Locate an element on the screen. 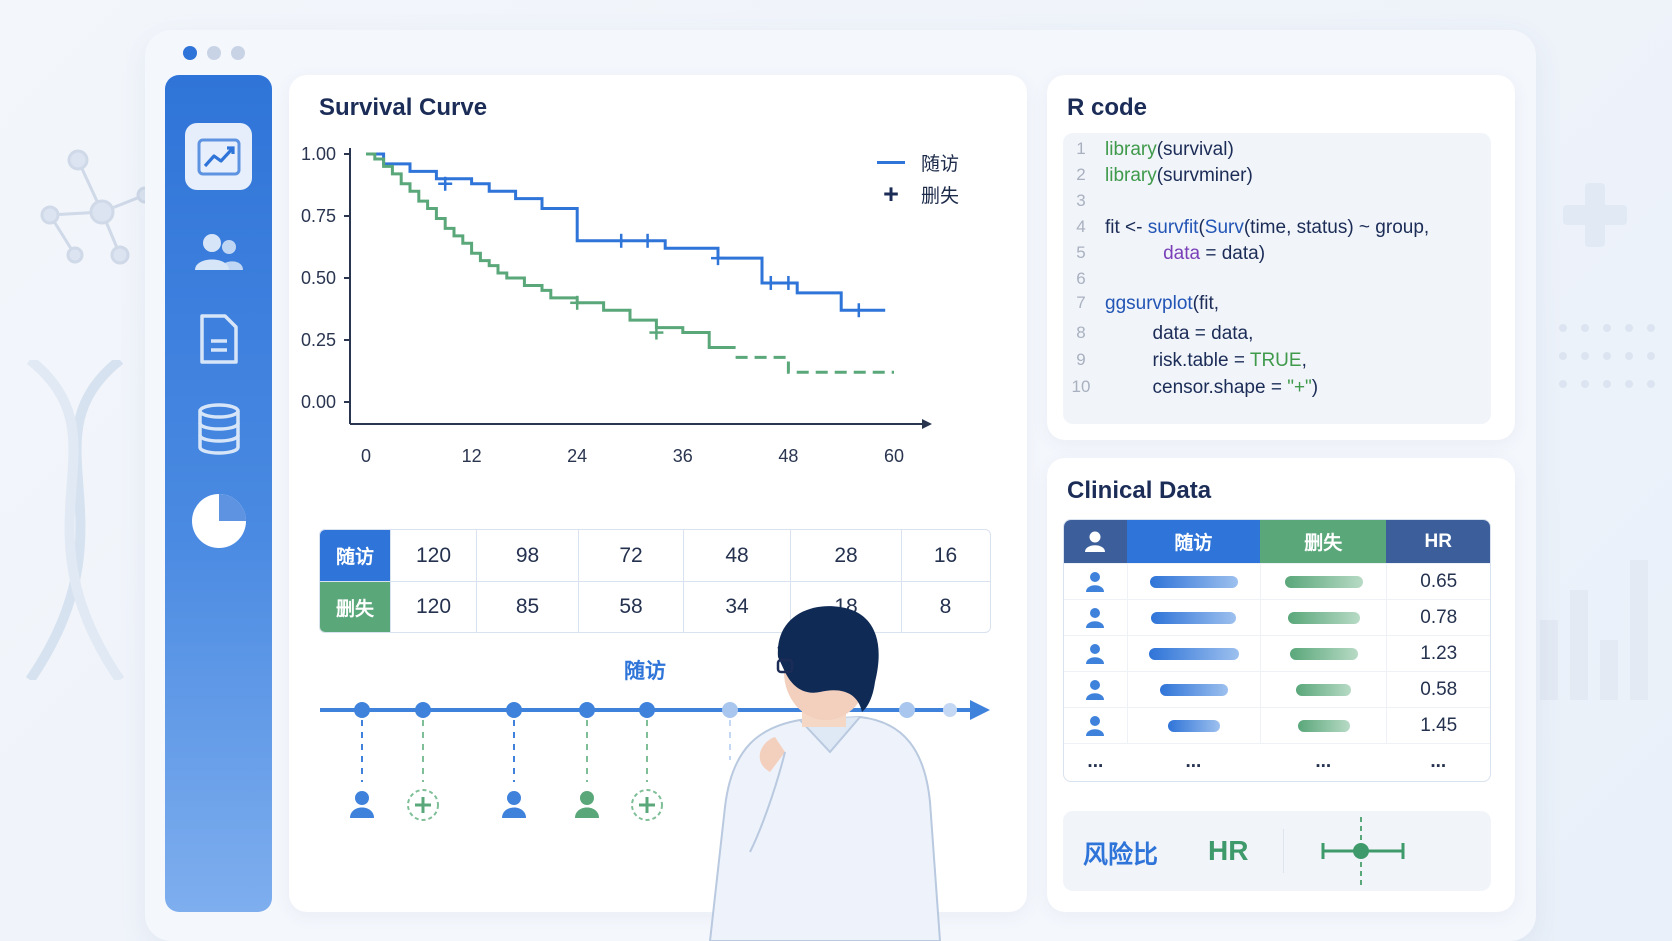  hazard-ratio-card: 风险比 HR is located at coordinates (1277, 851).